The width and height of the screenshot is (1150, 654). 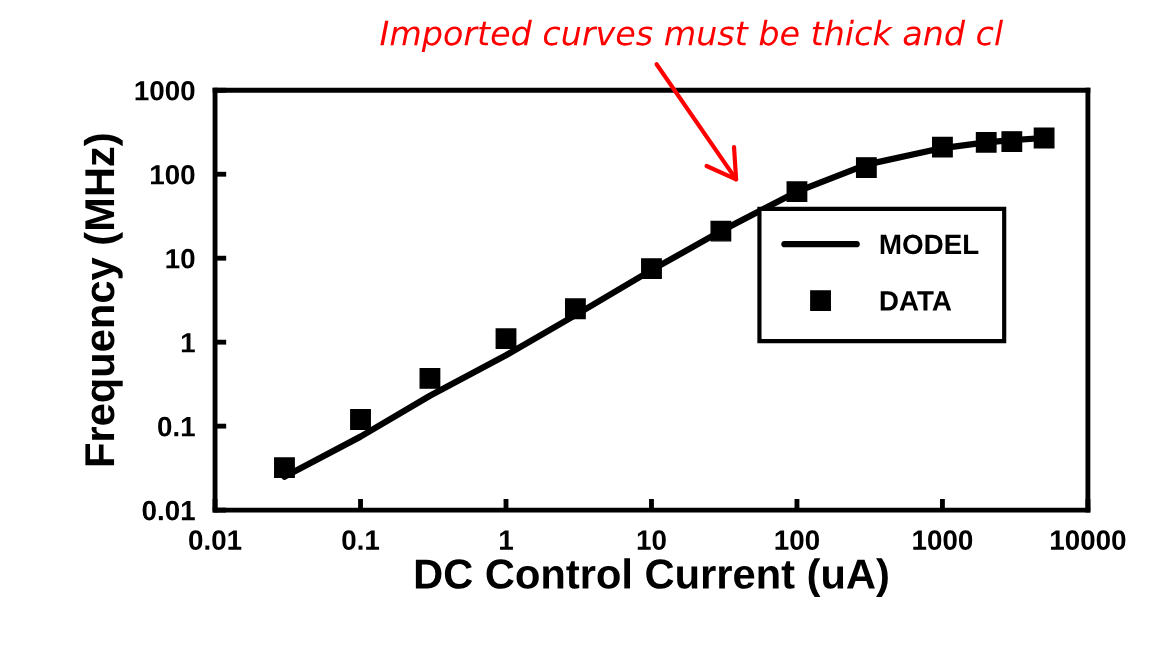 What do you see at coordinates (651, 540) in the screenshot?
I see `x-tick-label: 10` at bounding box center [651, 540].